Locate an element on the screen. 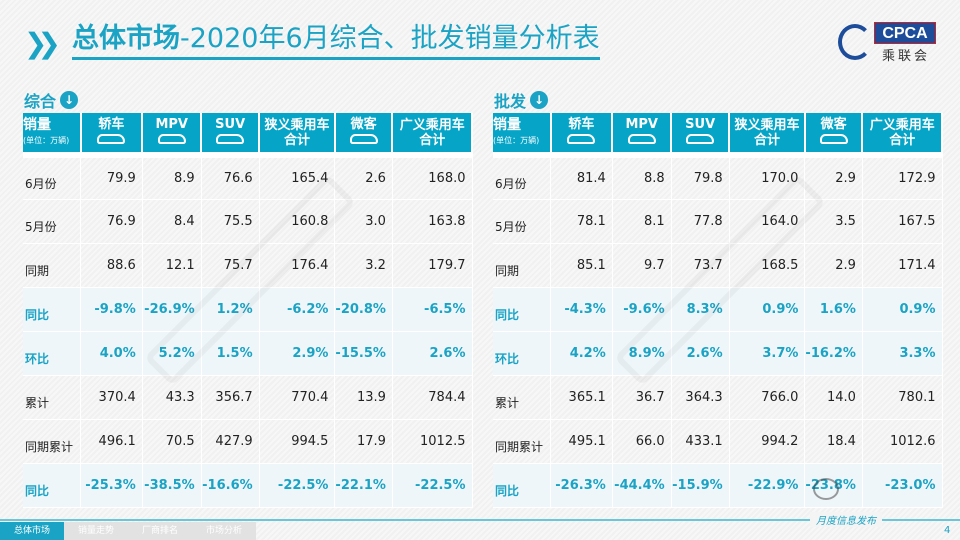  table-row: 6月份 79.9 8.9 76.6 165.4 2.6 168.0 is located at coordinates (248, 177).